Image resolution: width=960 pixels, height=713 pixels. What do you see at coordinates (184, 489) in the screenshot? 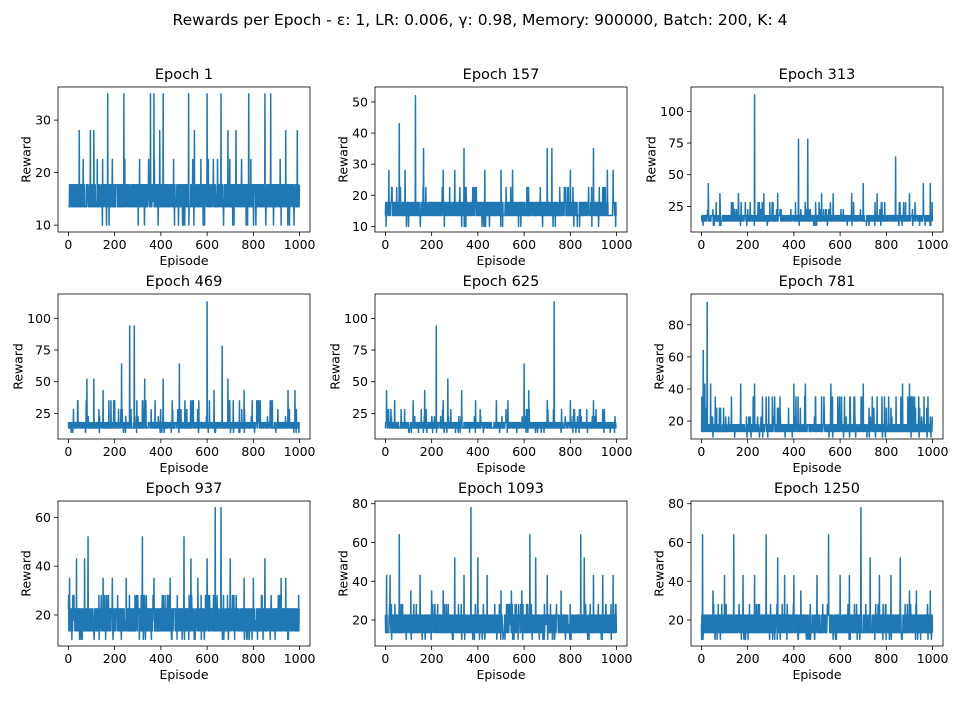
I see `subplot-title: Epoch 937` at bounding box center [184, 489].